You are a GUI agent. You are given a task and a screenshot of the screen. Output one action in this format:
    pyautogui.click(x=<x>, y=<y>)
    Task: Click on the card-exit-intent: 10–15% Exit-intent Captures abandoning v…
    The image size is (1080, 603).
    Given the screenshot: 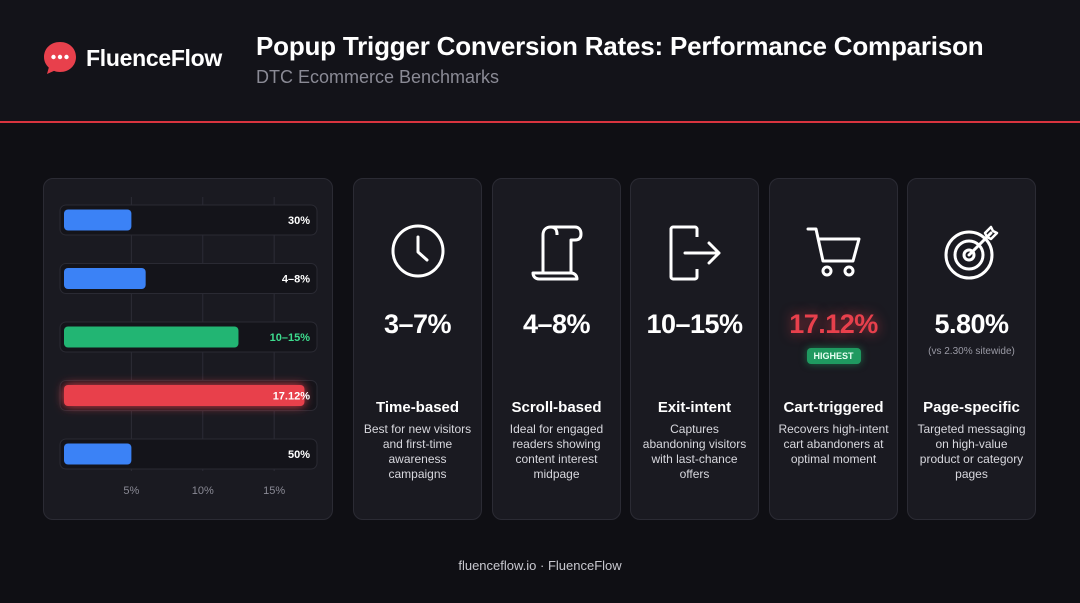 What is the action you would take?
    pyautogui.click(x=694, y=349)
    